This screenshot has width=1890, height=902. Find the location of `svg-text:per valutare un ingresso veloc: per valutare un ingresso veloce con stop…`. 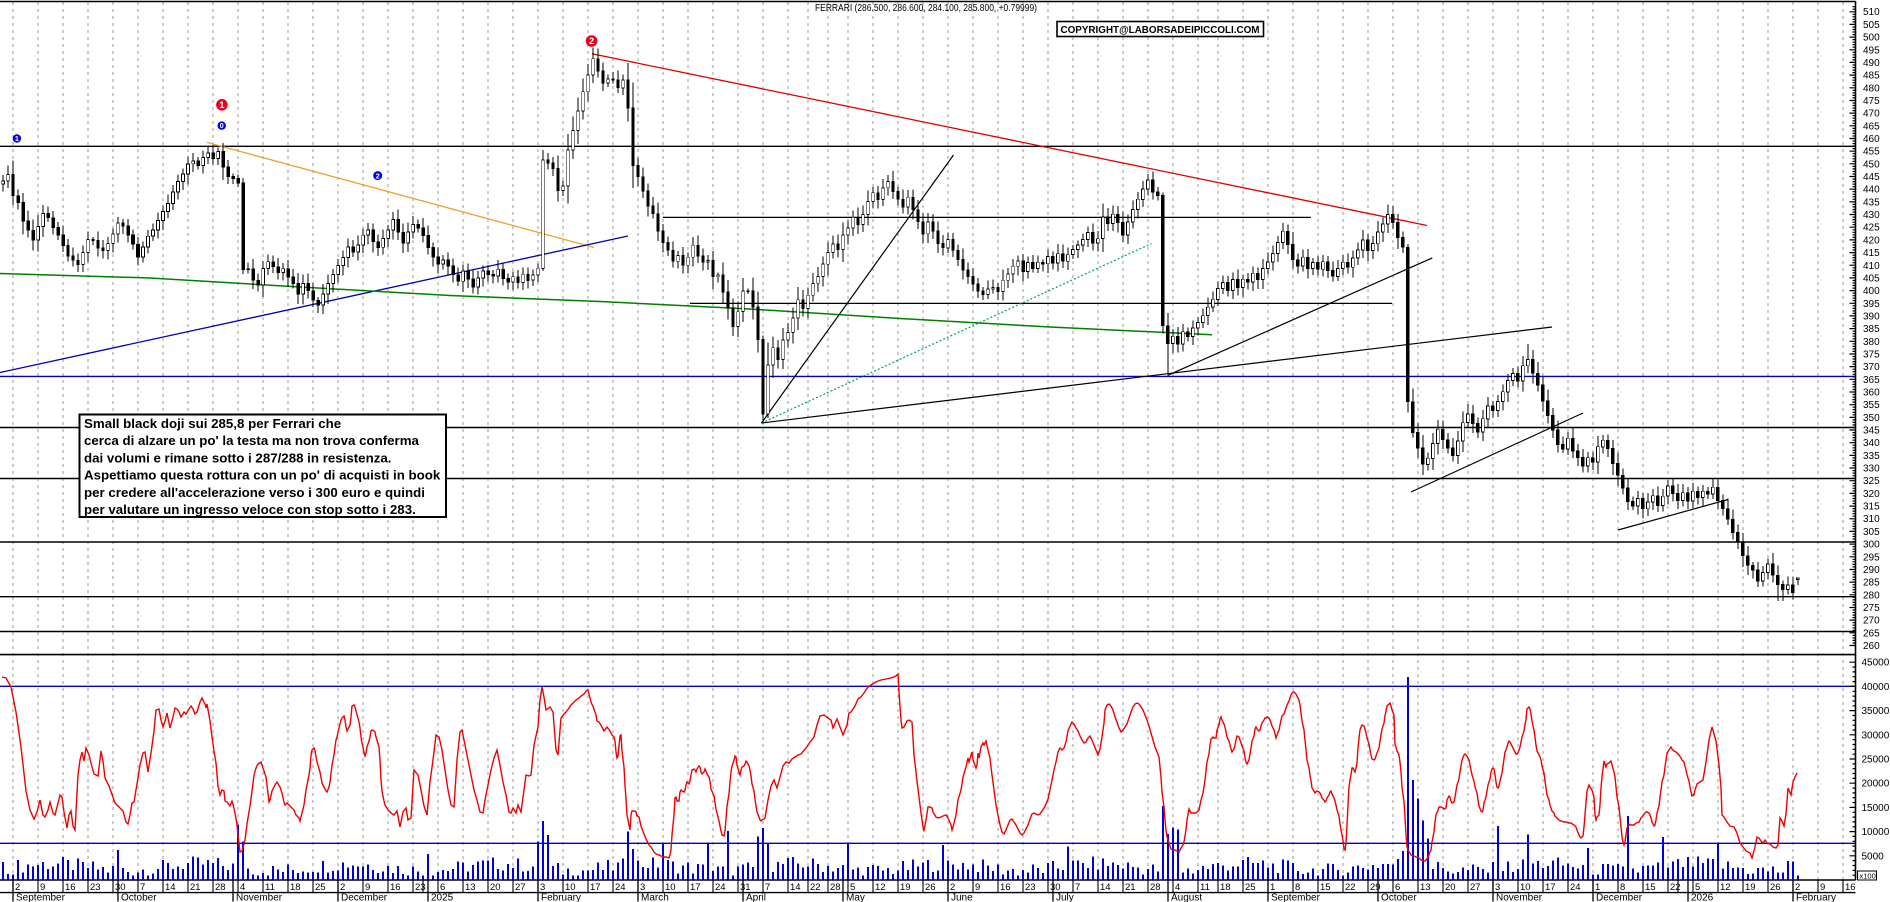

svg-text:per valutare un ingresso veloc: per valutare un ingresso veloce con stop… is located at coordinates (250, 509).